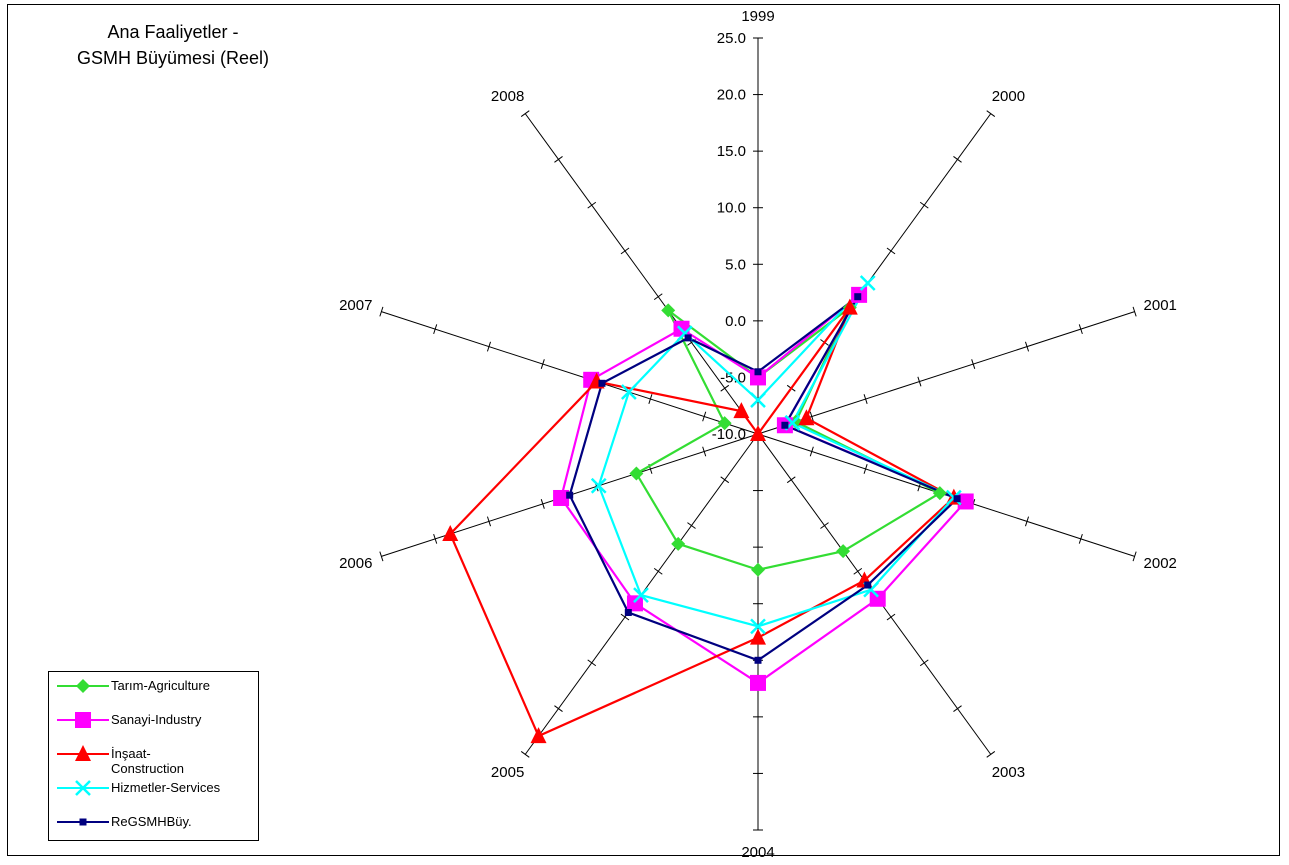  What do you see at coordinates (155, 728) in the screenshot?
I see `legend-item-industry: Sanayi-Industry` at bounding box center [155, 728].